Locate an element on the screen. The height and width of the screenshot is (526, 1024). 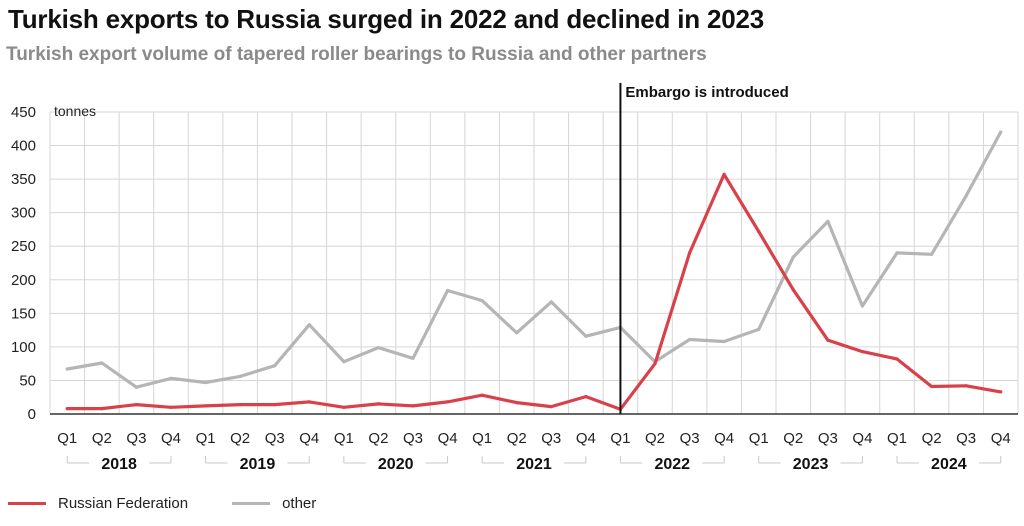
year-label: 2021 is located at coordinates (534, 464).